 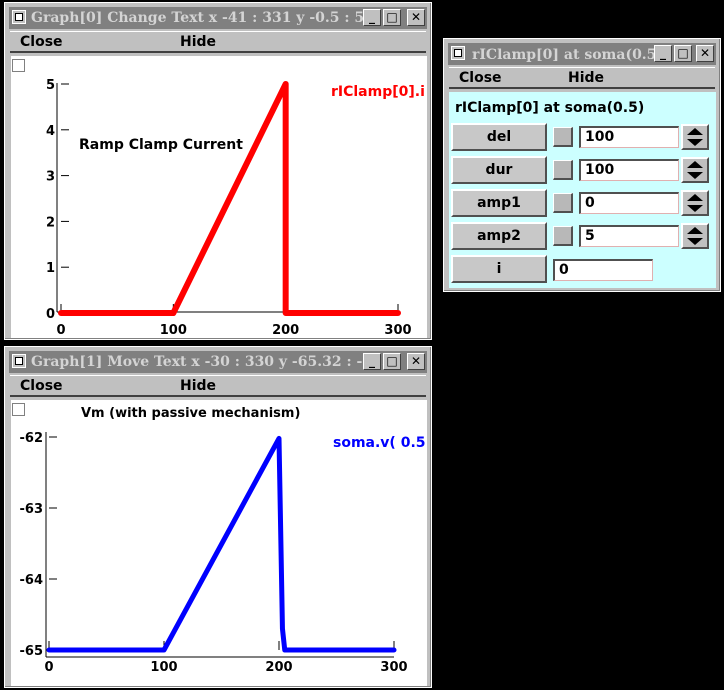 What do you see at coordinates (629, 170) in the screenshot?
I see `dur-field: 100` at bounding box center [629, 170].